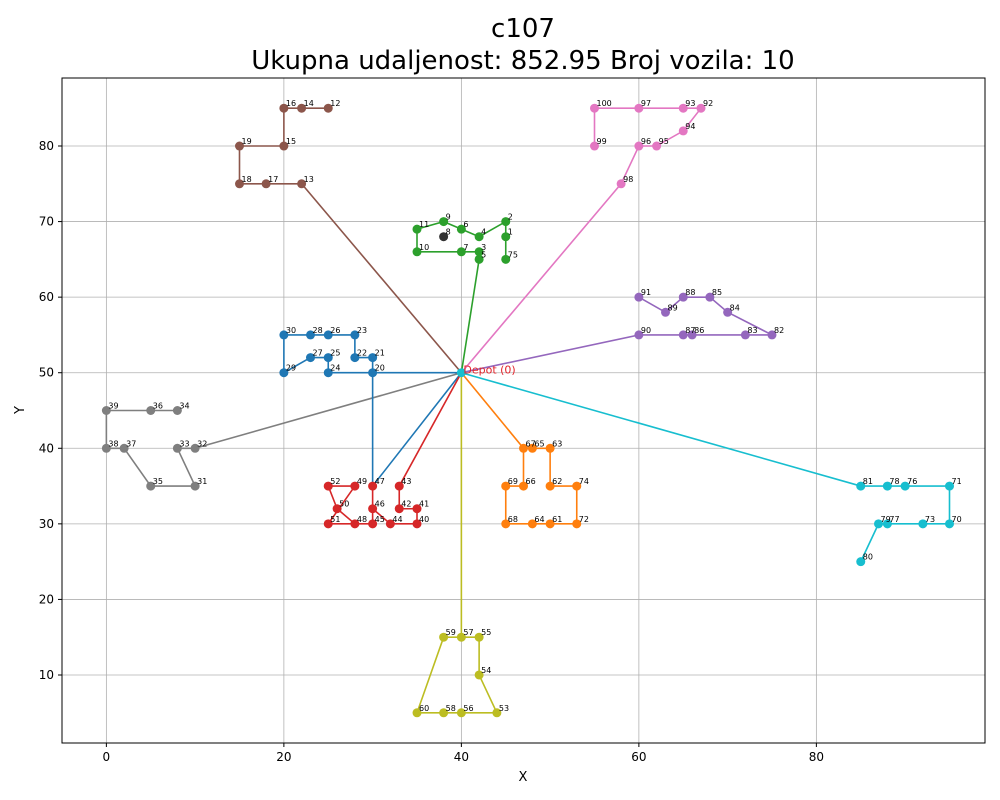 The width and height of the screenshot is (1000, 800). Describe the element at coordinates (451, 632) in the screenshot. I see `customer-label: 59` at that location.